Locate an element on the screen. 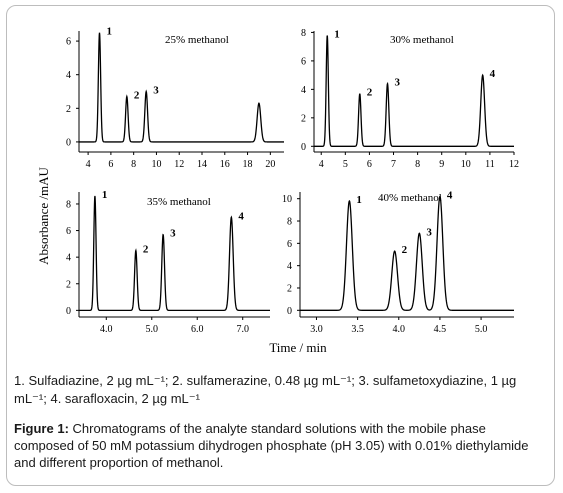 Image resolution: width=563 pixels, height=493 pixels. x-tick-label: 18 is located at coordinates (248, 164).